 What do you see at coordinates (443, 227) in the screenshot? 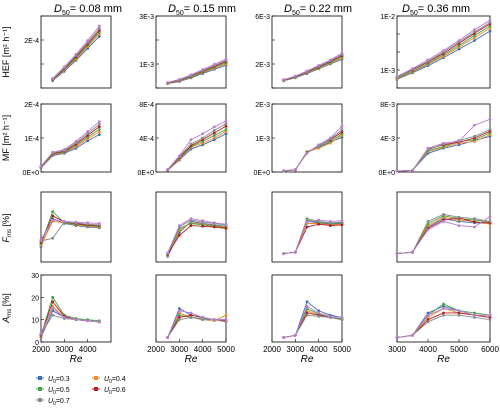
I see `panel-r2-c3` at bounding box center [443, 227].